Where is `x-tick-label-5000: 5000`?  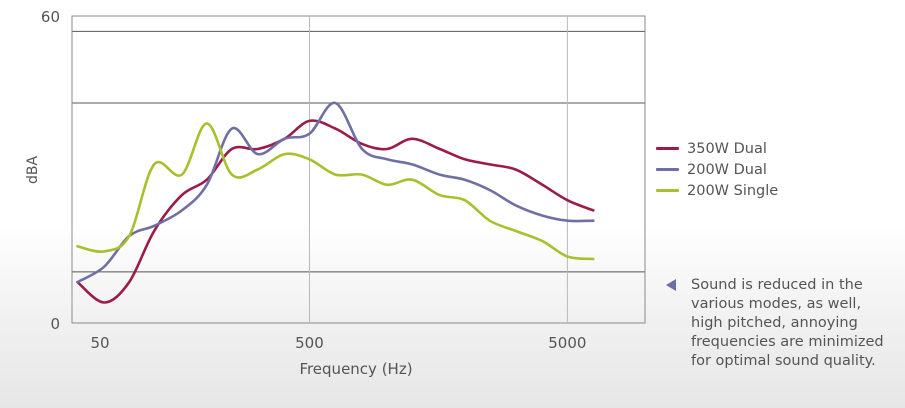
x-tick-label-5000: 5000 is located at coordinates (567, 343).